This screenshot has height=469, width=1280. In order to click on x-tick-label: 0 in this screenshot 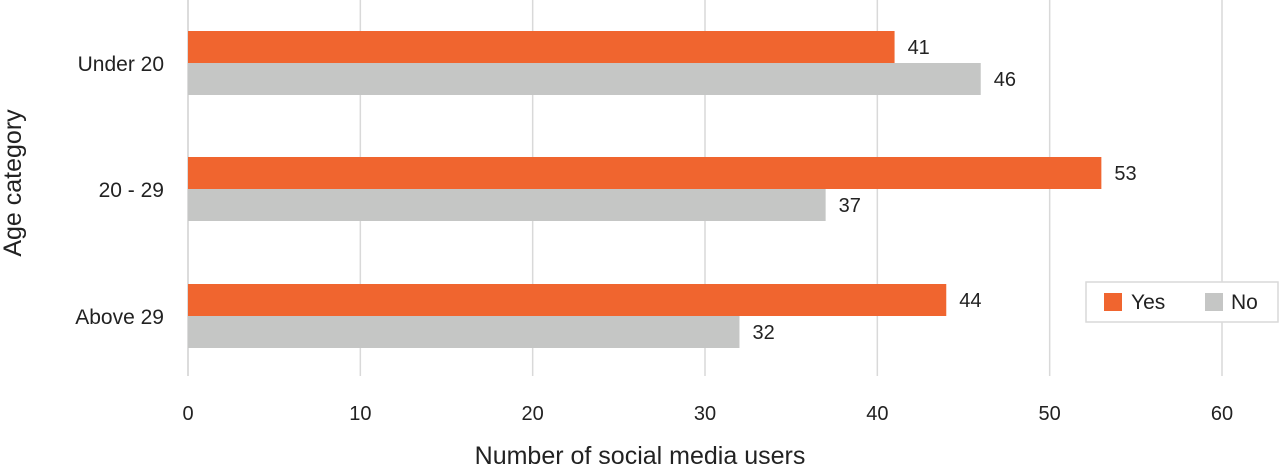, I will do `click(187, 414)`.